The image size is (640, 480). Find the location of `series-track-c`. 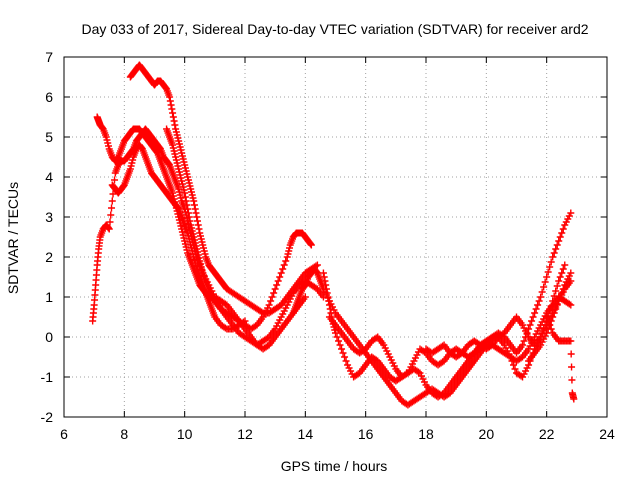

series-track-c is located at coordinates (178, 237).